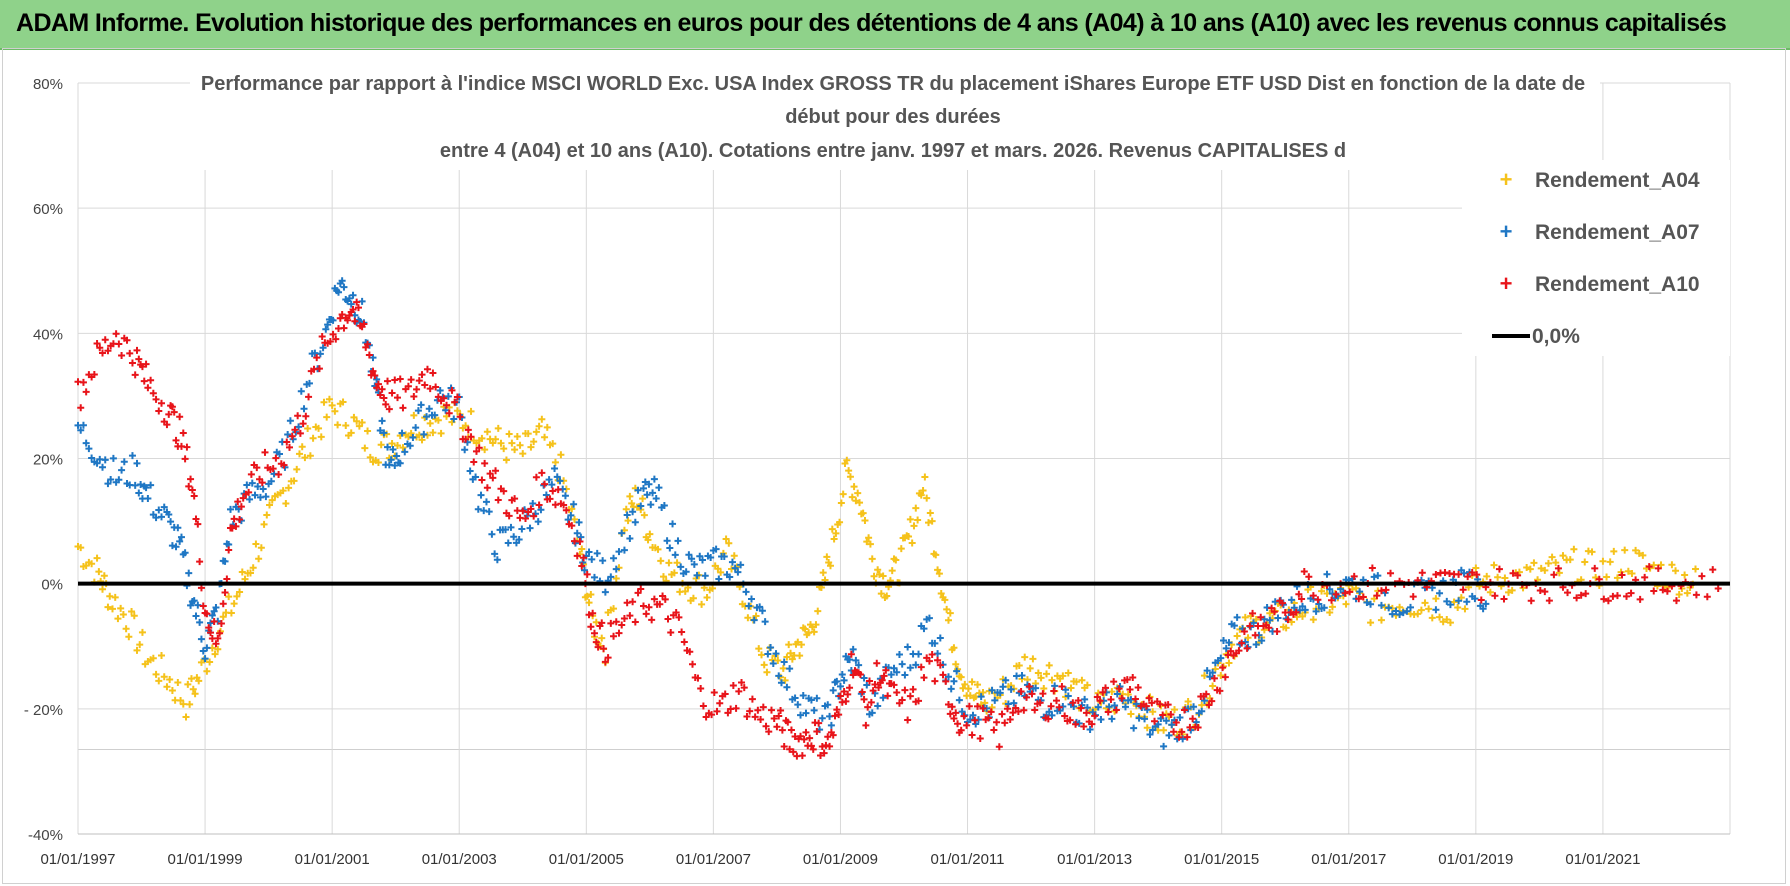  What do you see at coordinates (52, 585) in the screenshot?
I see `y-tick-label: 0%` at bounding box center [52, 585].